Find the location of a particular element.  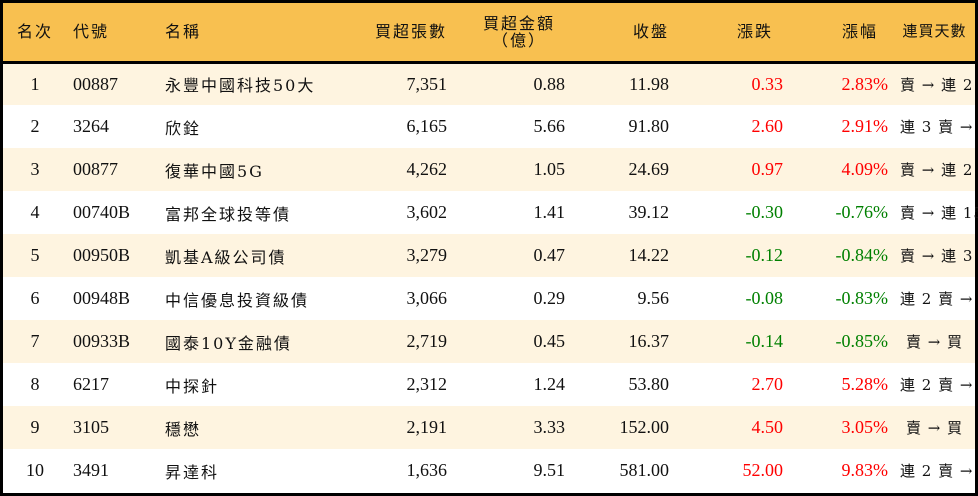

cell-change-pct: -0.83% is located at coordinates (862, 298).